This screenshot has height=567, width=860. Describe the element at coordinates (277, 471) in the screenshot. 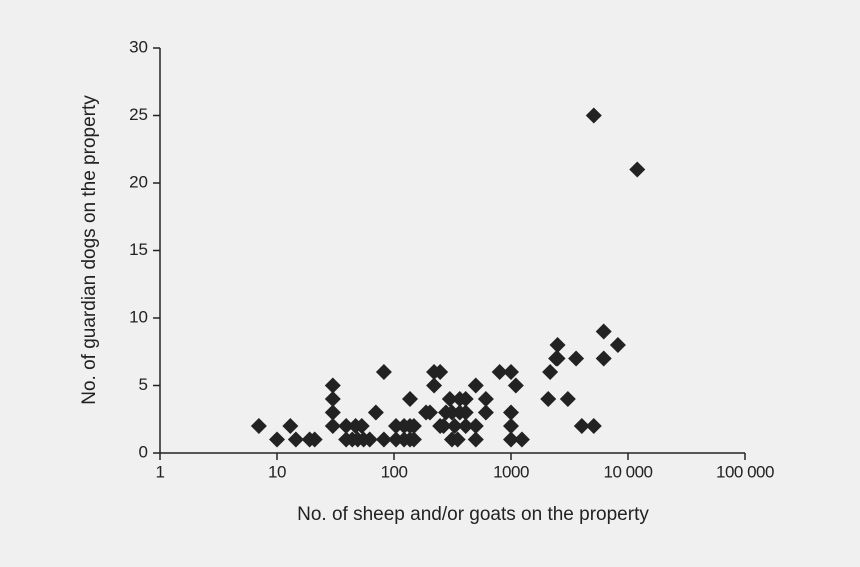

I see `x-tick-label: 10` at that location.